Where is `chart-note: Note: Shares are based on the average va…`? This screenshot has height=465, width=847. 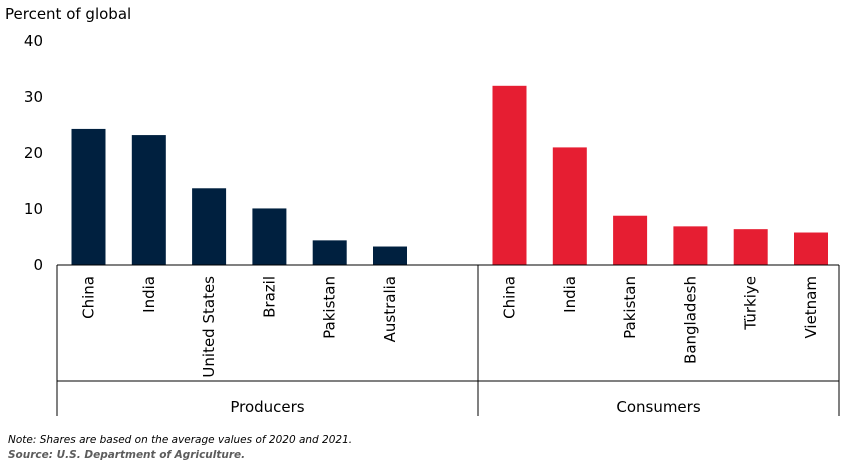
chart-note: Note: Shares are based on the average va… is located at coordinates (180, 440).